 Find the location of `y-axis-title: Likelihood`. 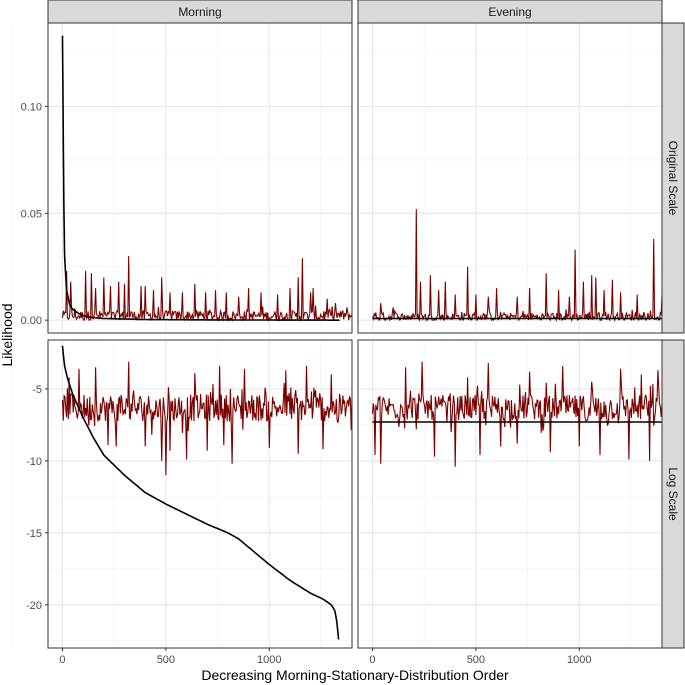

y-axis-title: Likelihood is located at coordinates (7, 334).